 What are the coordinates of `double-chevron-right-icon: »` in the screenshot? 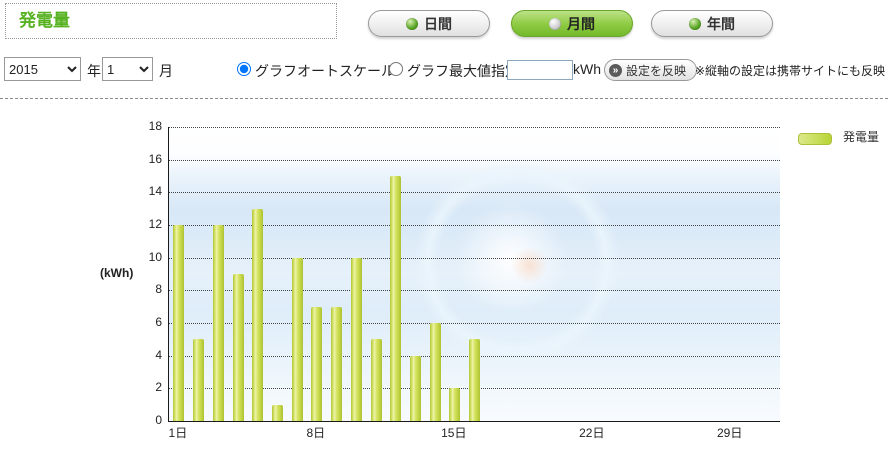 It's located at (615, 70).